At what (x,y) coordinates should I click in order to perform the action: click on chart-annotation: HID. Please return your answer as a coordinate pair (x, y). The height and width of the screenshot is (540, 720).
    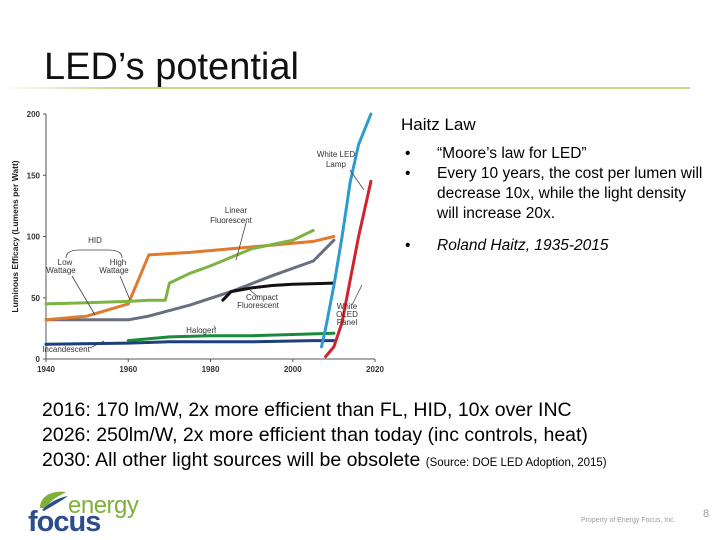
    Looking at the image, I should click on (95, 240).